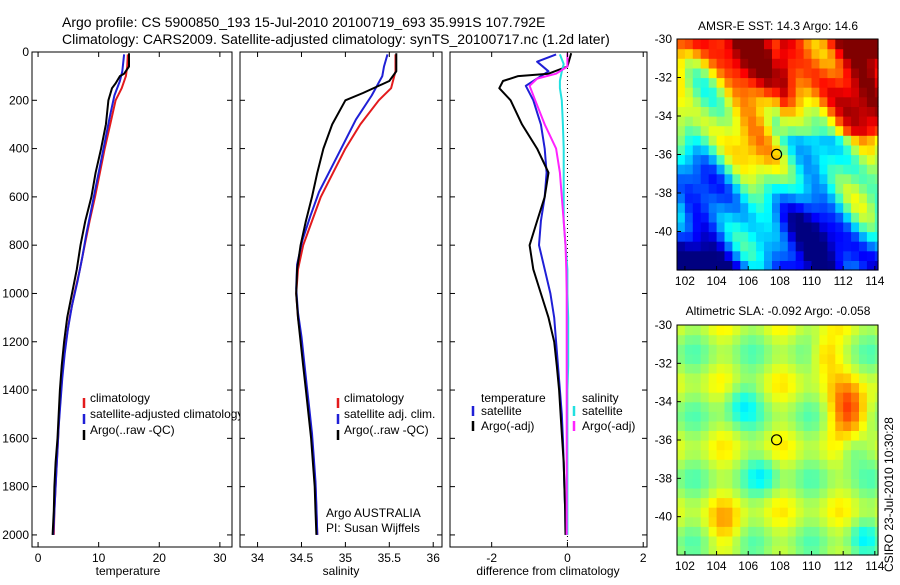 The image size is (900, 585). Describe the element at coordinates (664, 440) in the screenshot. I see `sla-map-ytick-label: -36` at that location.